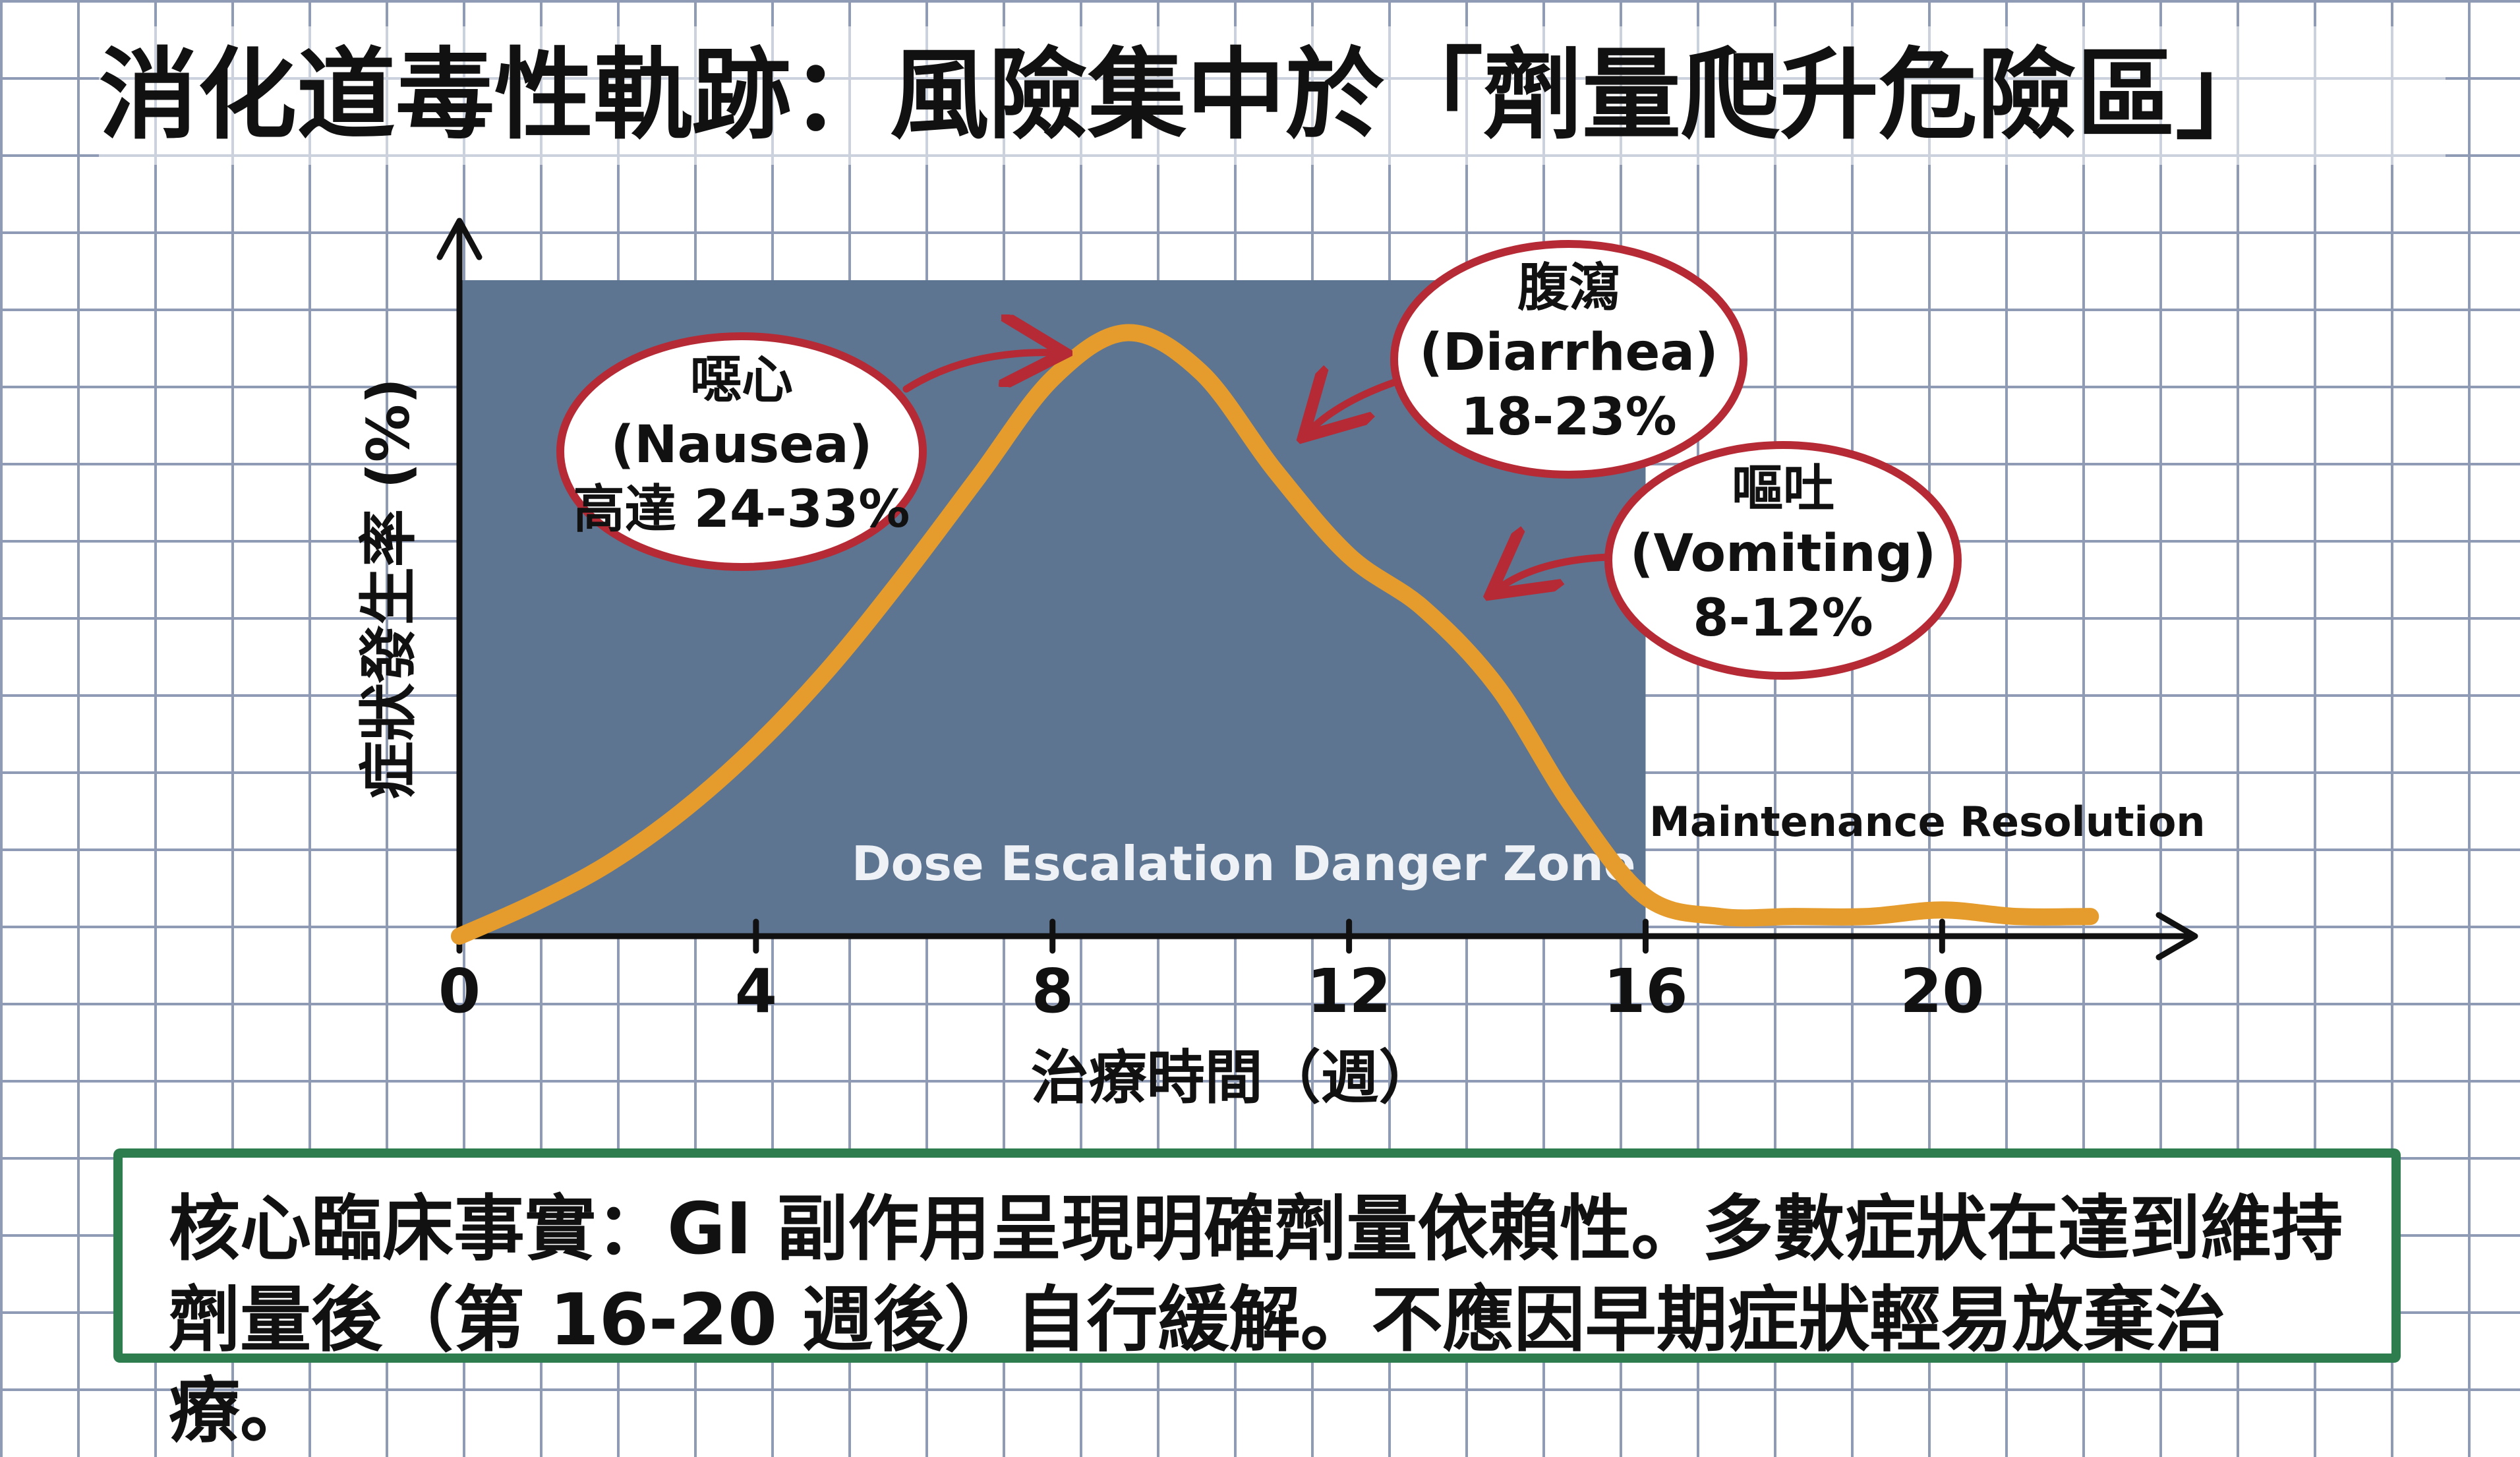  Describe the element at coordinates (389, 588) in the screenshot. I see `y-axis-label: 症狀發生率 (%)` at that location.